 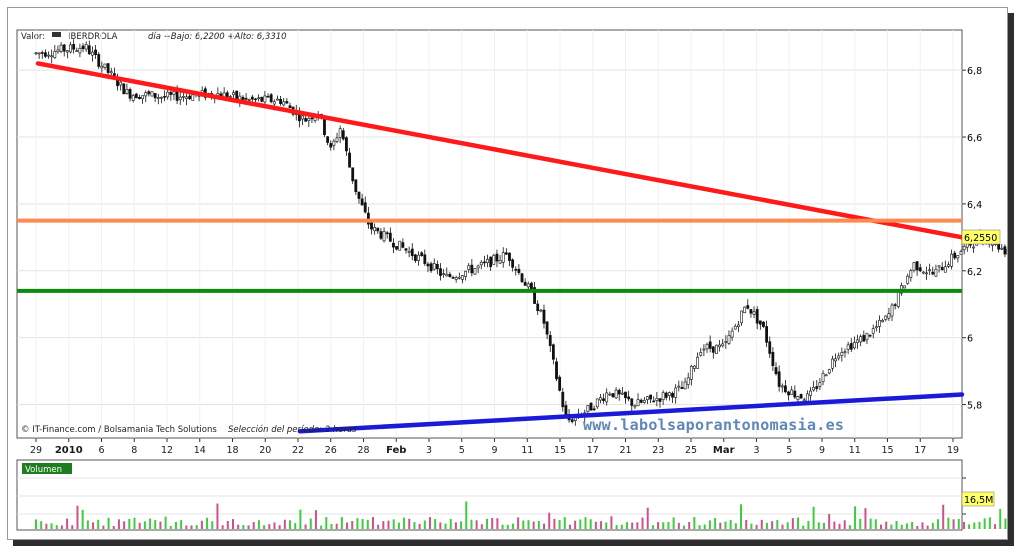 What do you see at coordinates (101, 450) in the screenshot?
I see `x-tick-label: 6` at bounding box center [101, 450].